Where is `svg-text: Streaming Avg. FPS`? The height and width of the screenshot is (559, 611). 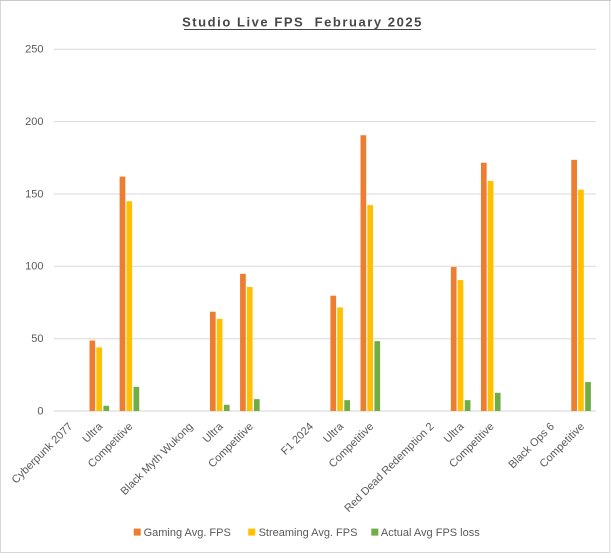 svg-text: Streaming Avg. FPS is located at coordinates (308, 533).